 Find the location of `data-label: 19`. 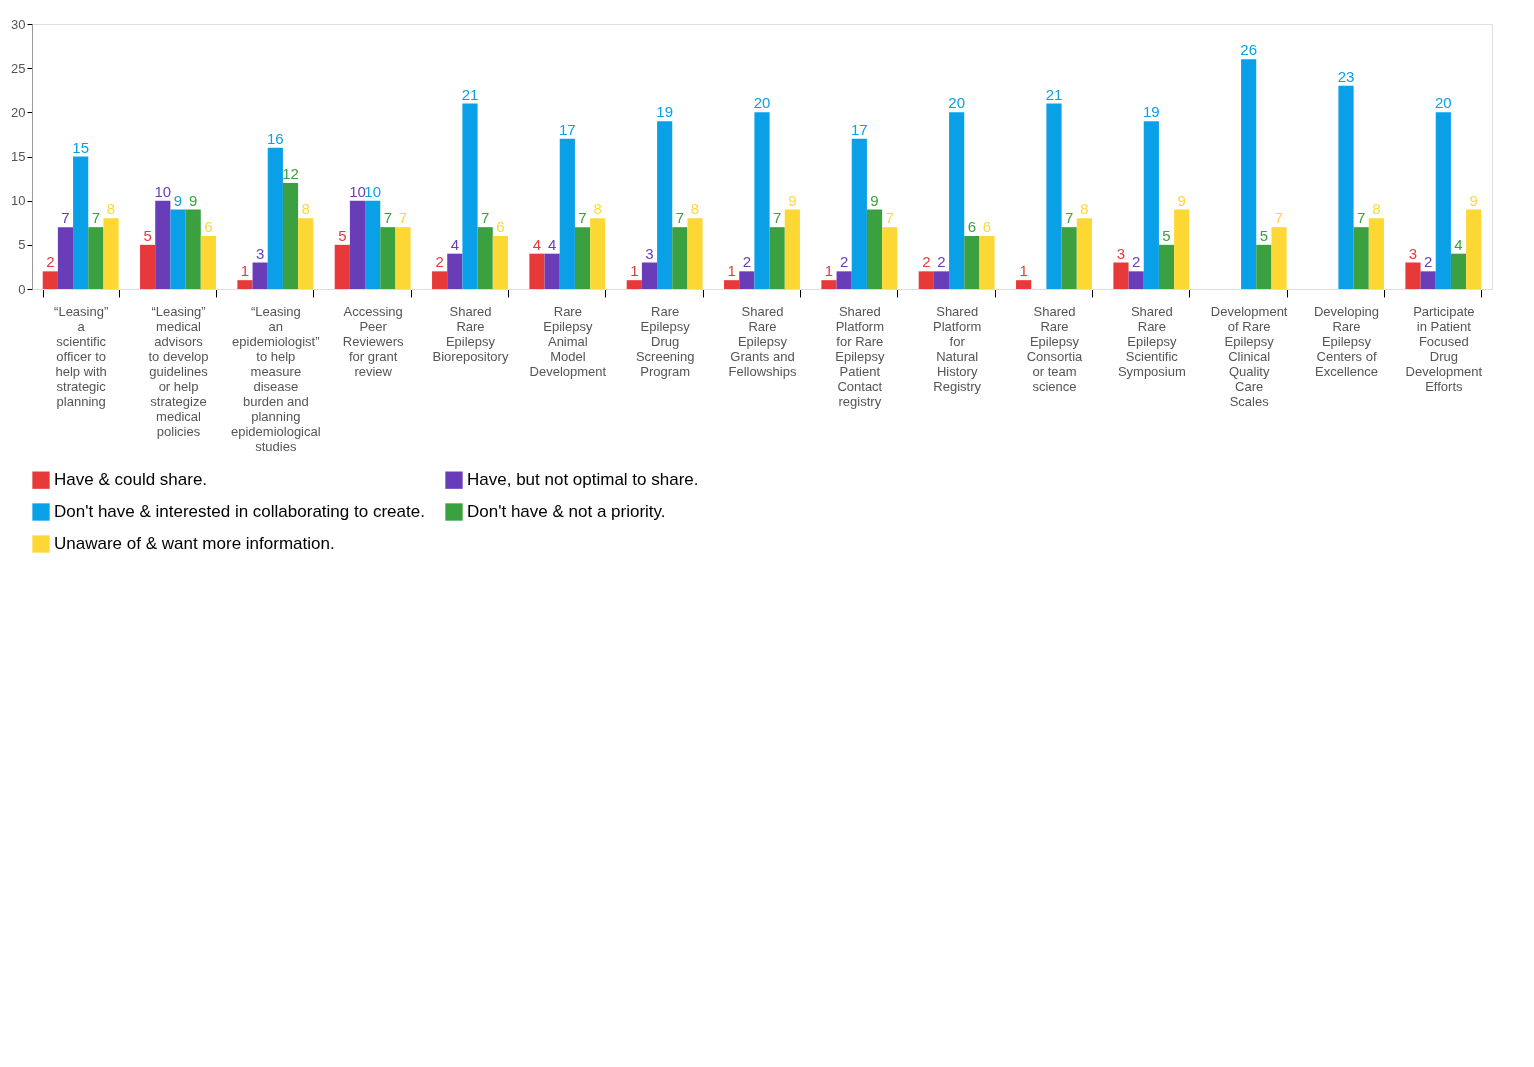

data-label: 19 is located at coordinates (1151, 112).